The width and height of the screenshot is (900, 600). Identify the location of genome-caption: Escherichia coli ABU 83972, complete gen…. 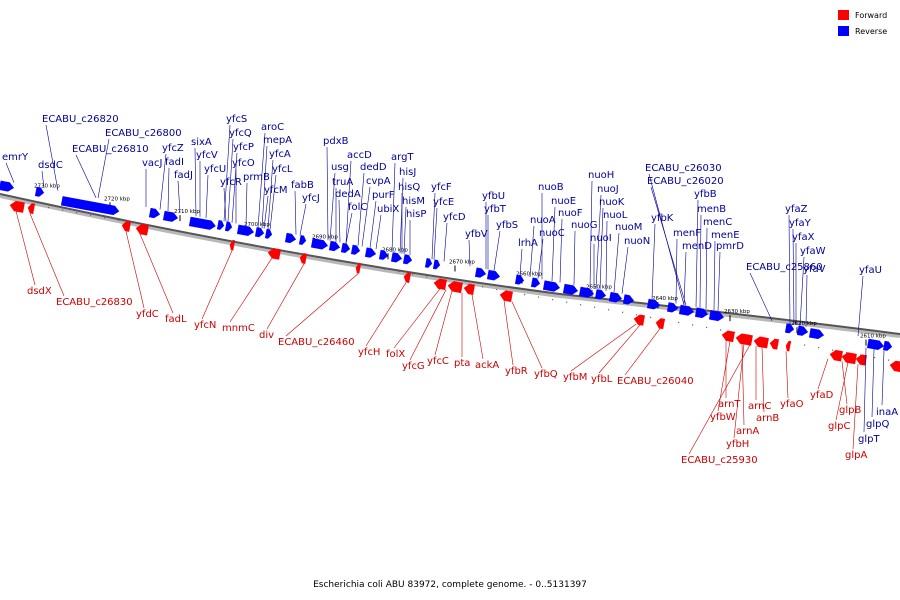
(450, 585).